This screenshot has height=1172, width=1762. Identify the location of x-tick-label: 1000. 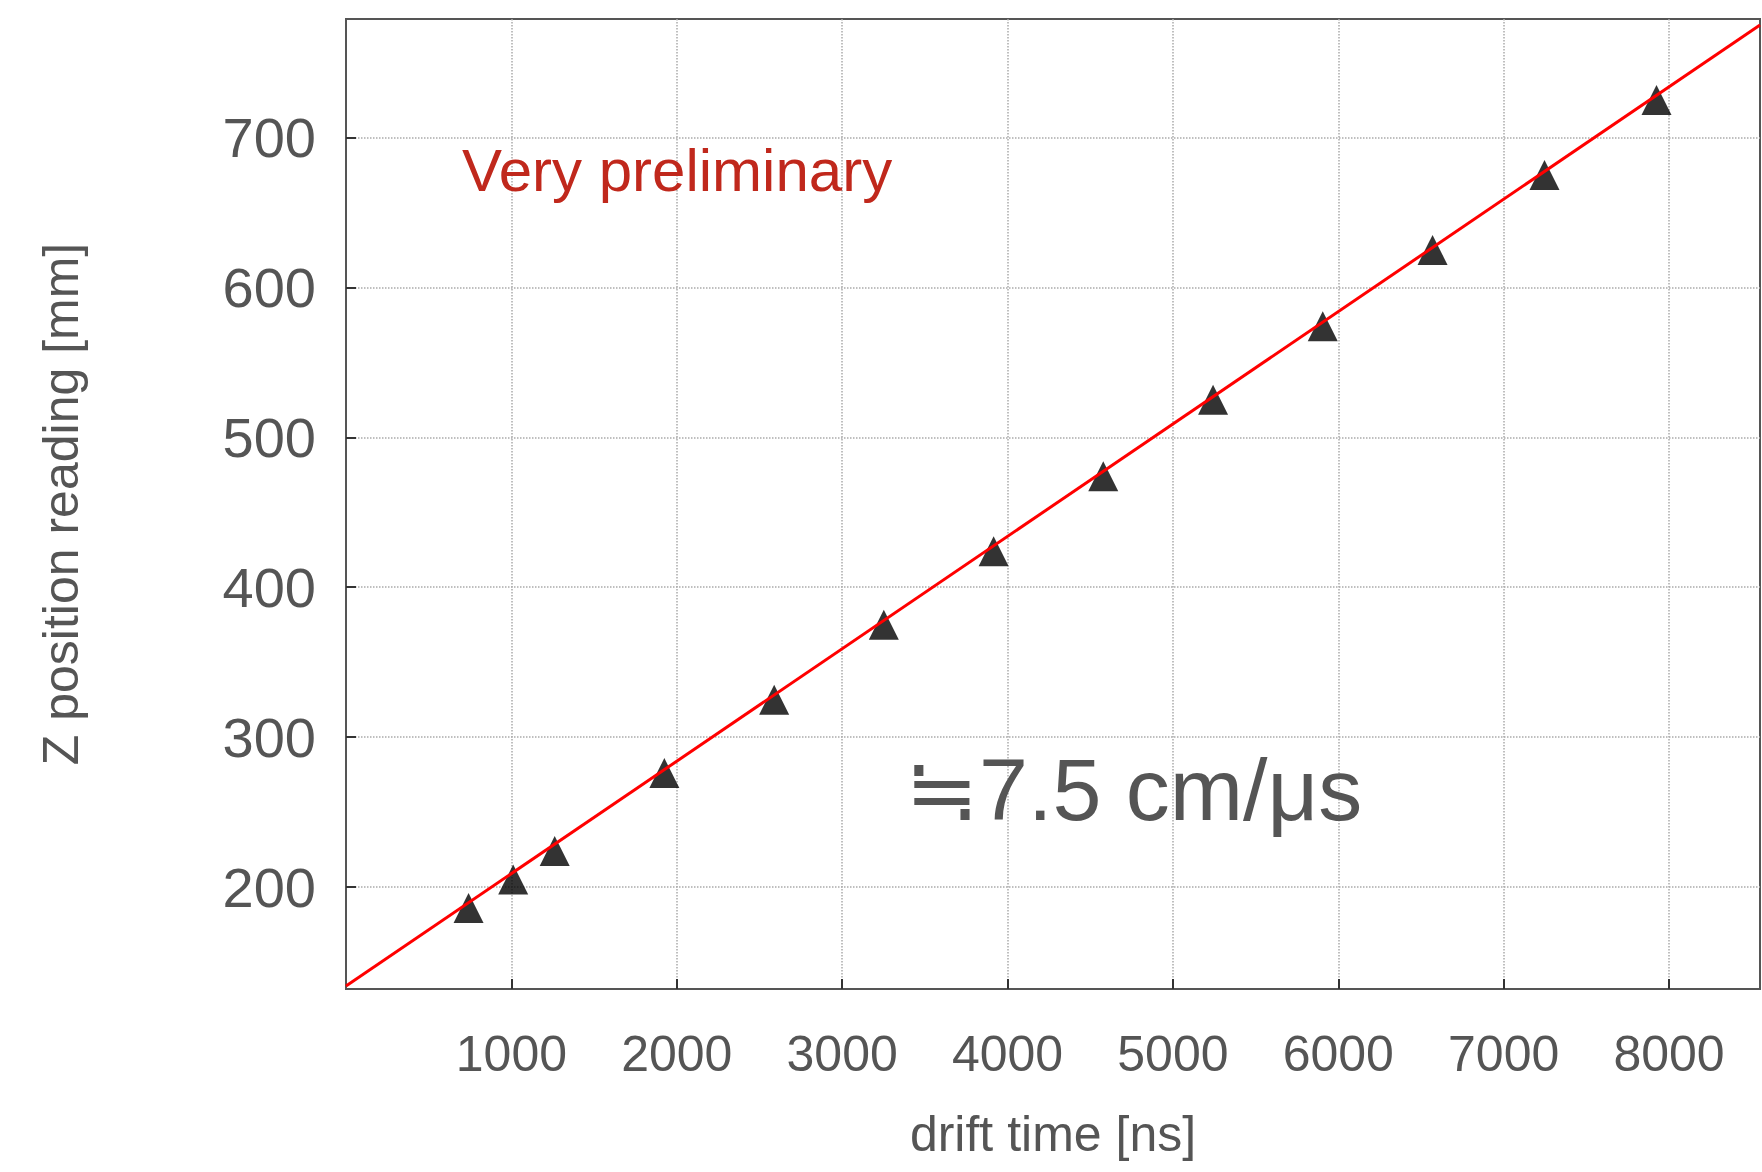
(511, 1054).